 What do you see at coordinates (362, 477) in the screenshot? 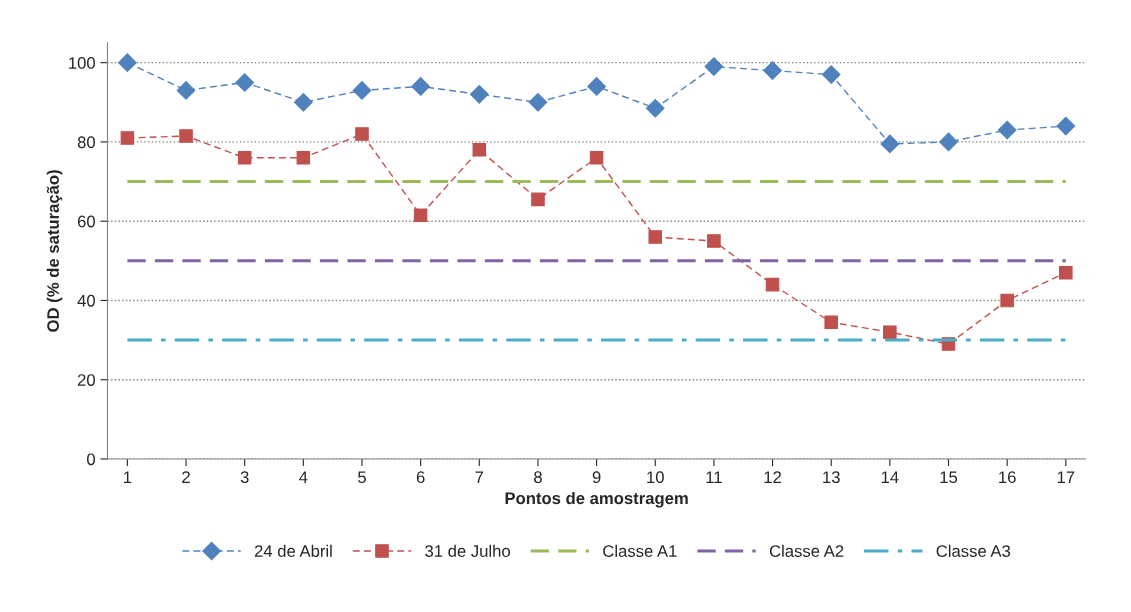
I see `x-tick-label: 5` at bounding box center [362, 477].